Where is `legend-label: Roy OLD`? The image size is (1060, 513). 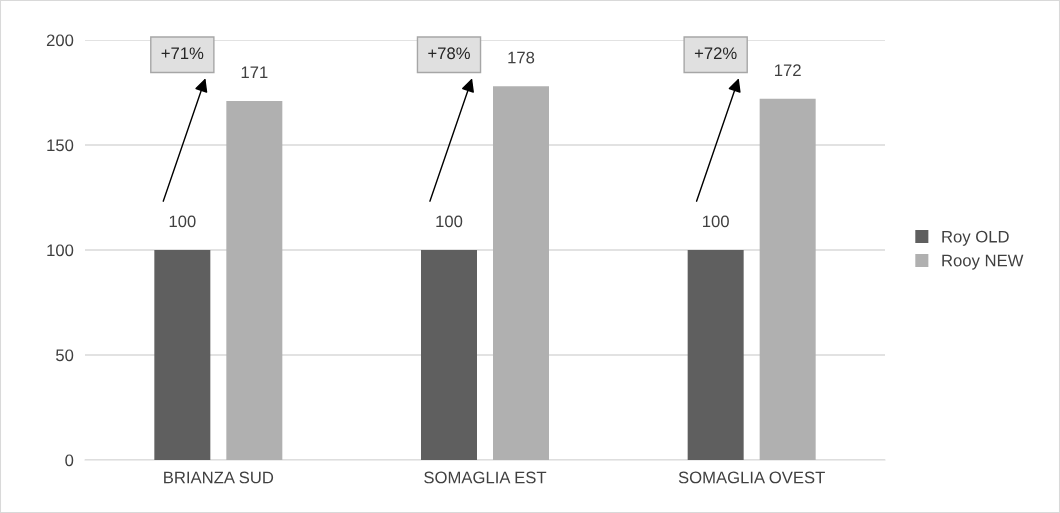 legend-label: Roy OLD is located at coordinates (975, 238).